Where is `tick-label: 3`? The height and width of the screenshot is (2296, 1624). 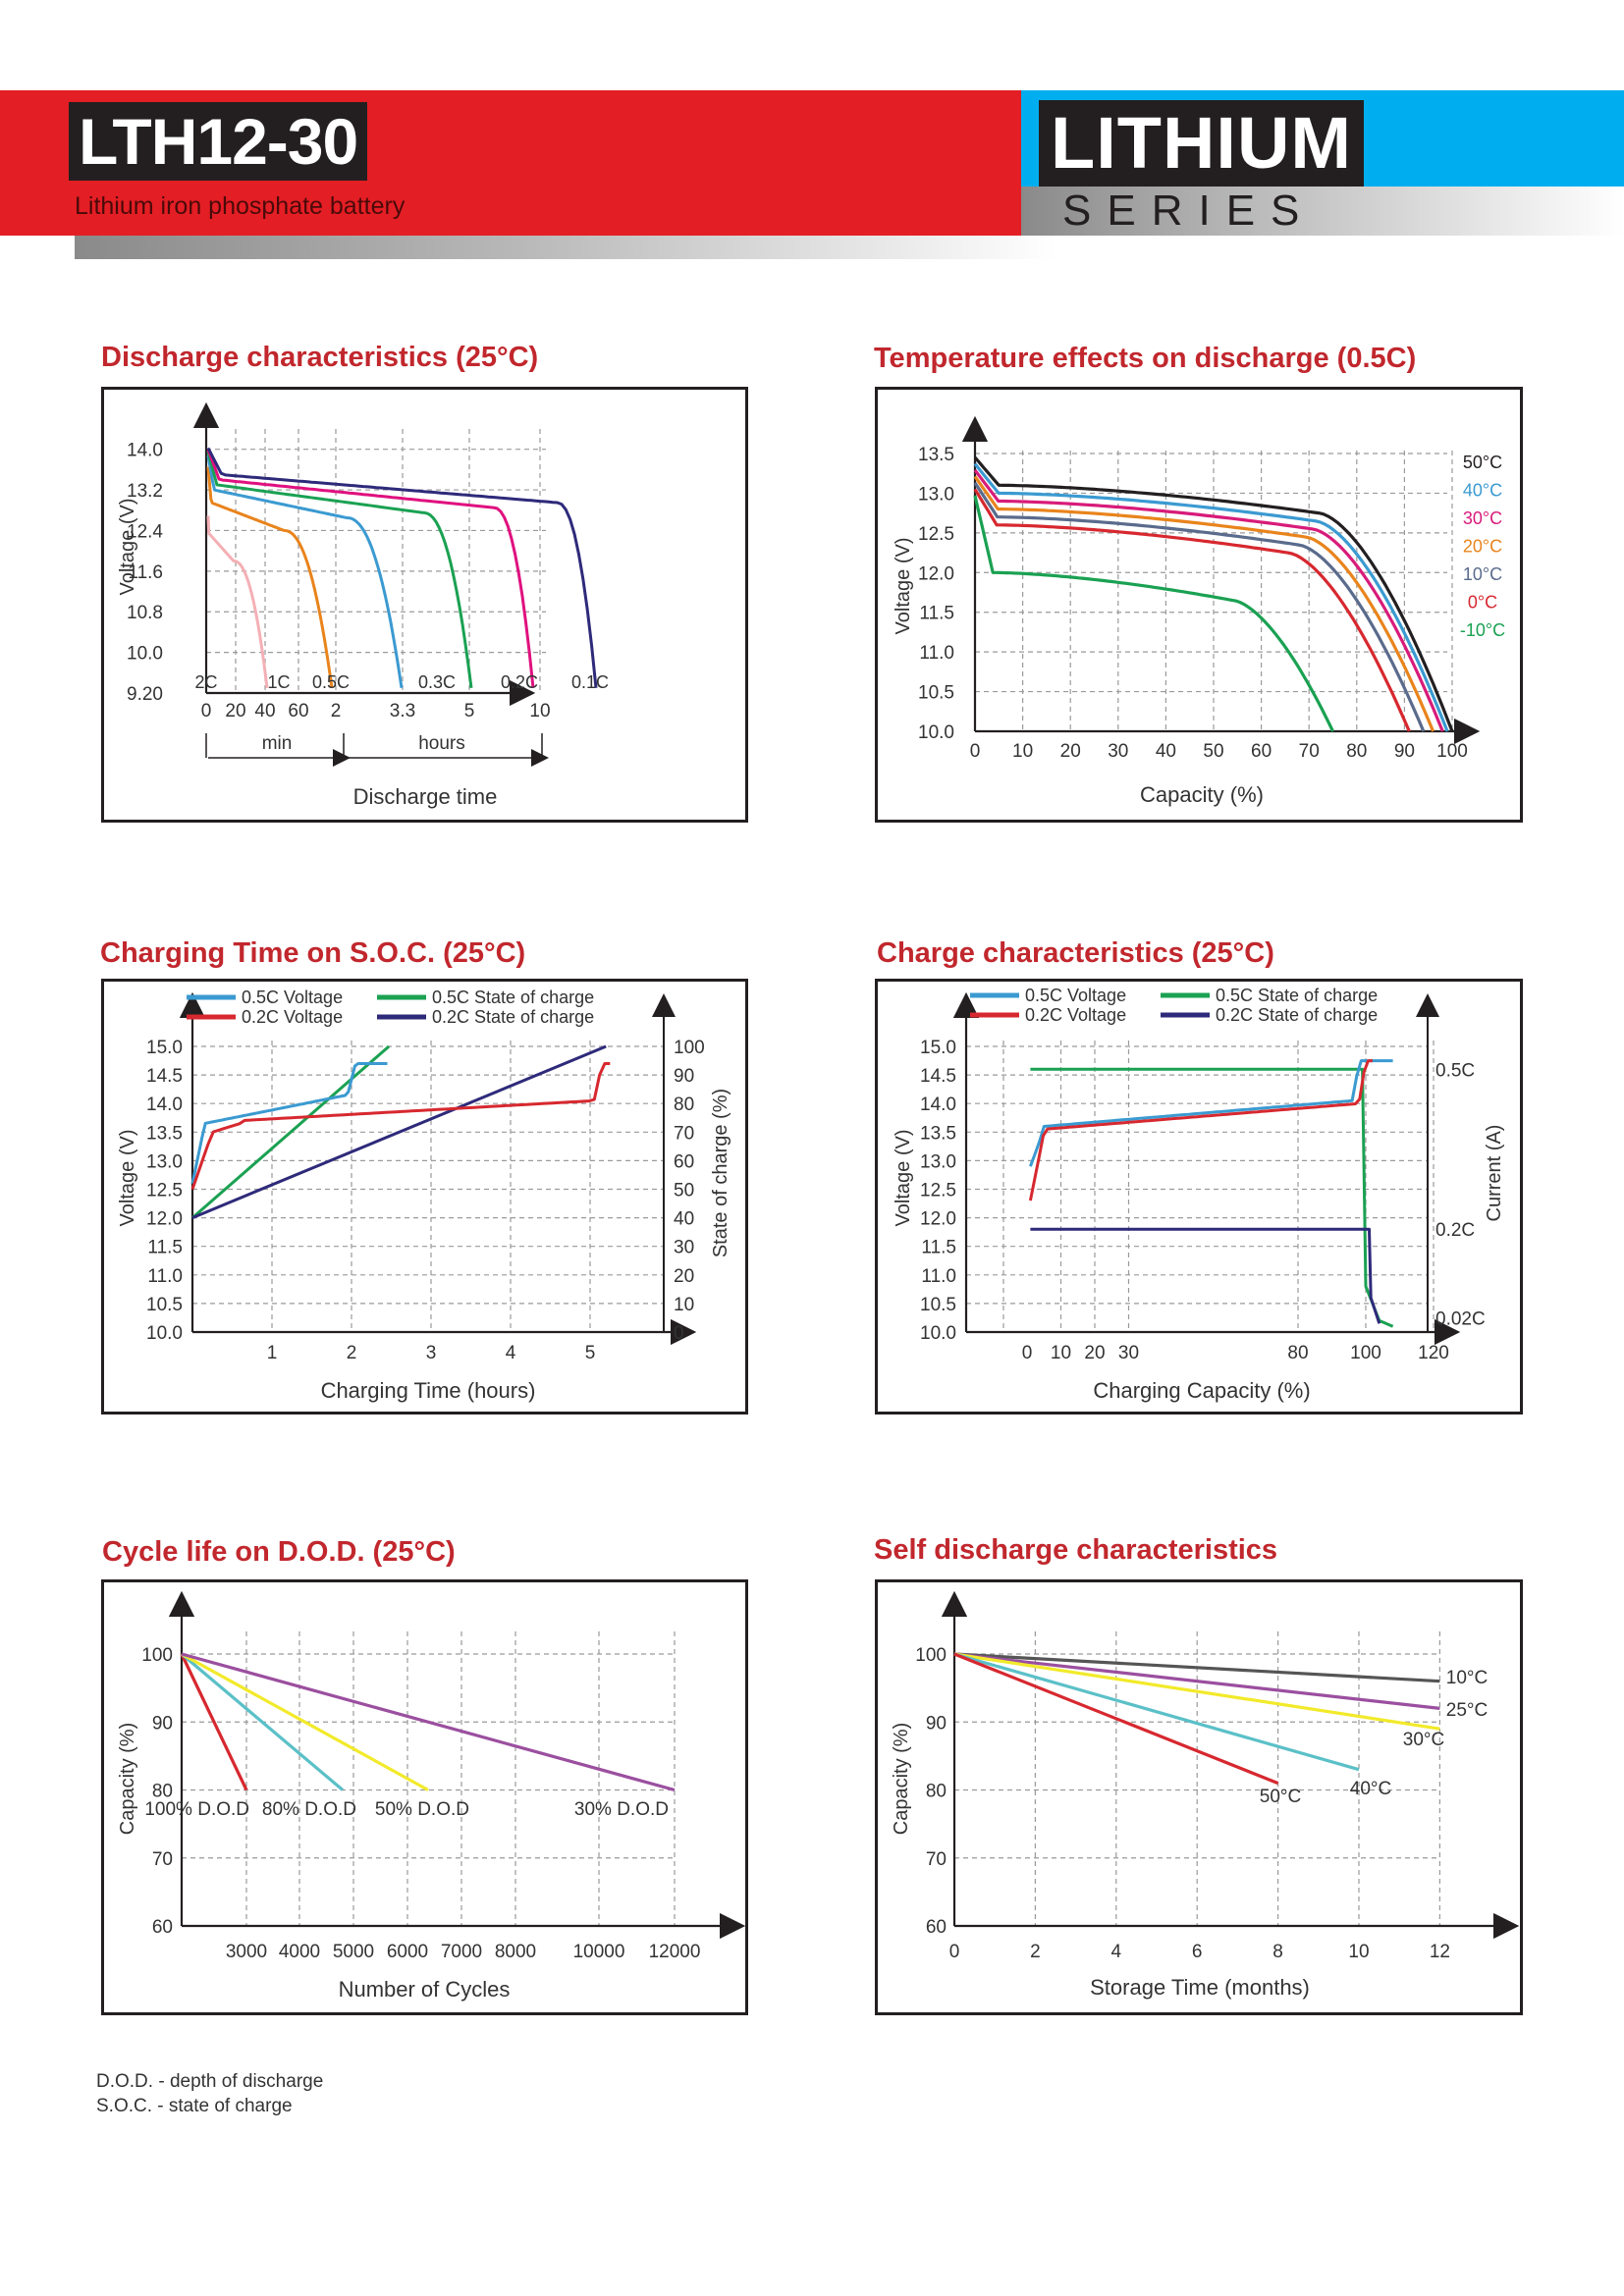 tick-label: 3 is located at coordinates (431, 1353).